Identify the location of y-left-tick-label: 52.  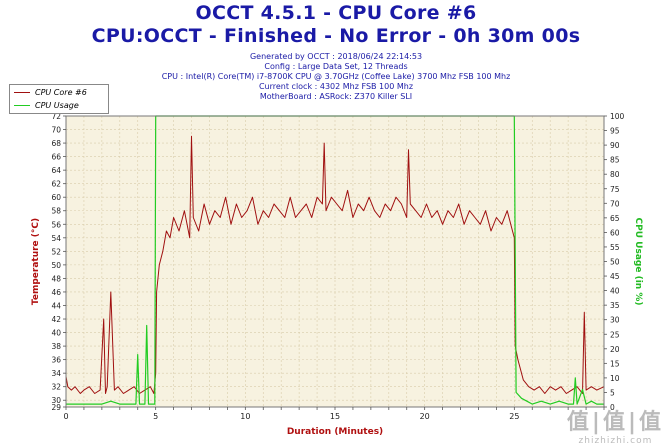
(56, 251).